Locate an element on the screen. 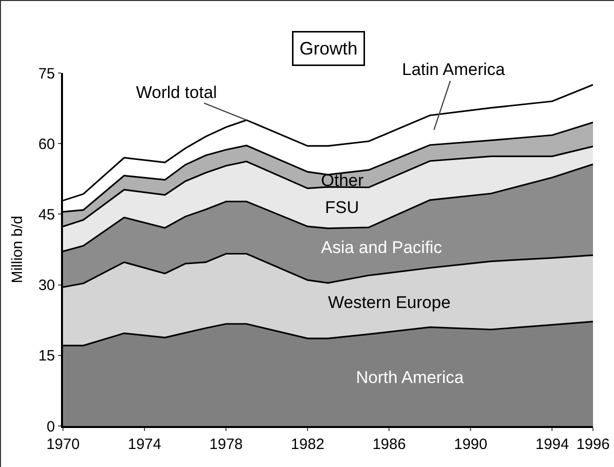  x-tick-label: 1974 is located at coordinates (145, 444).